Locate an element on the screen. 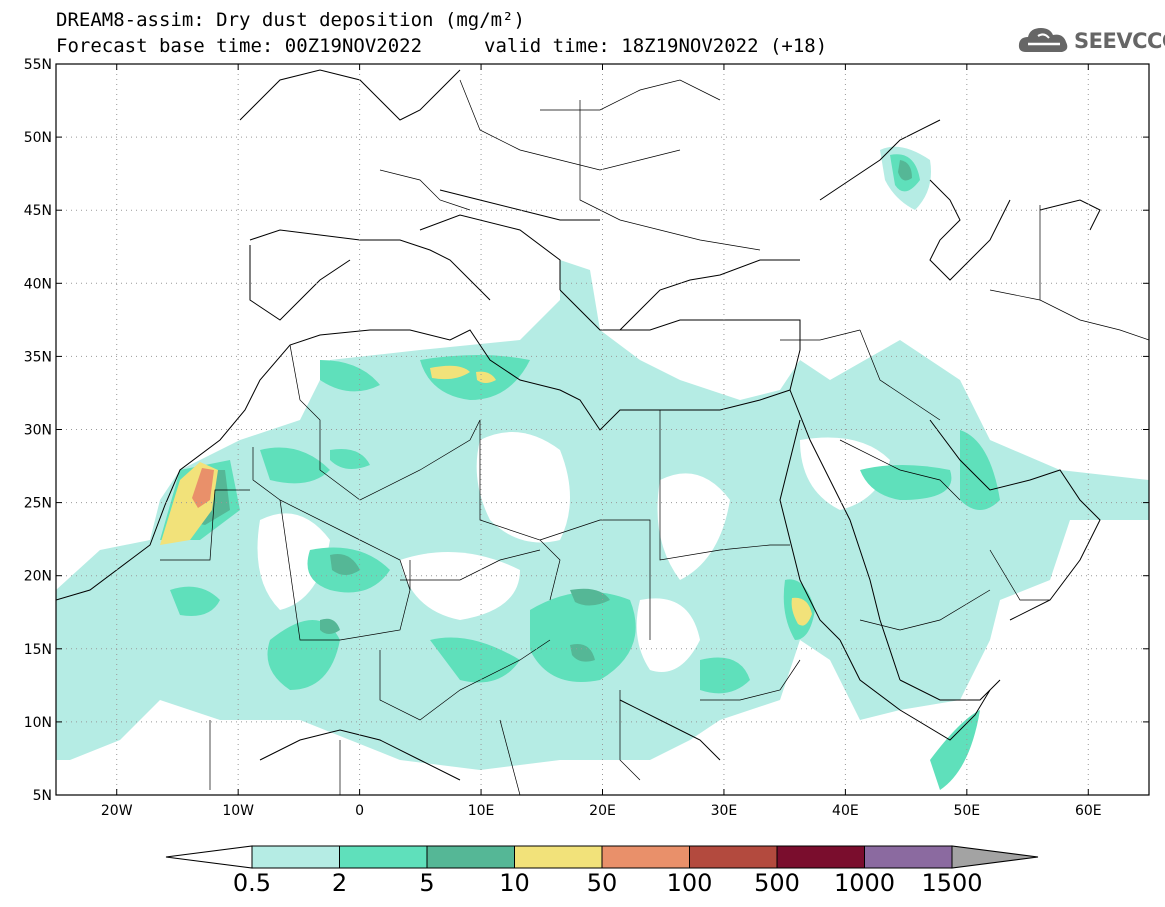 Image resolution: width=1165 pixels, height=907 pixels. lat-tick-label: 5N is located at coordinates (42, 796).